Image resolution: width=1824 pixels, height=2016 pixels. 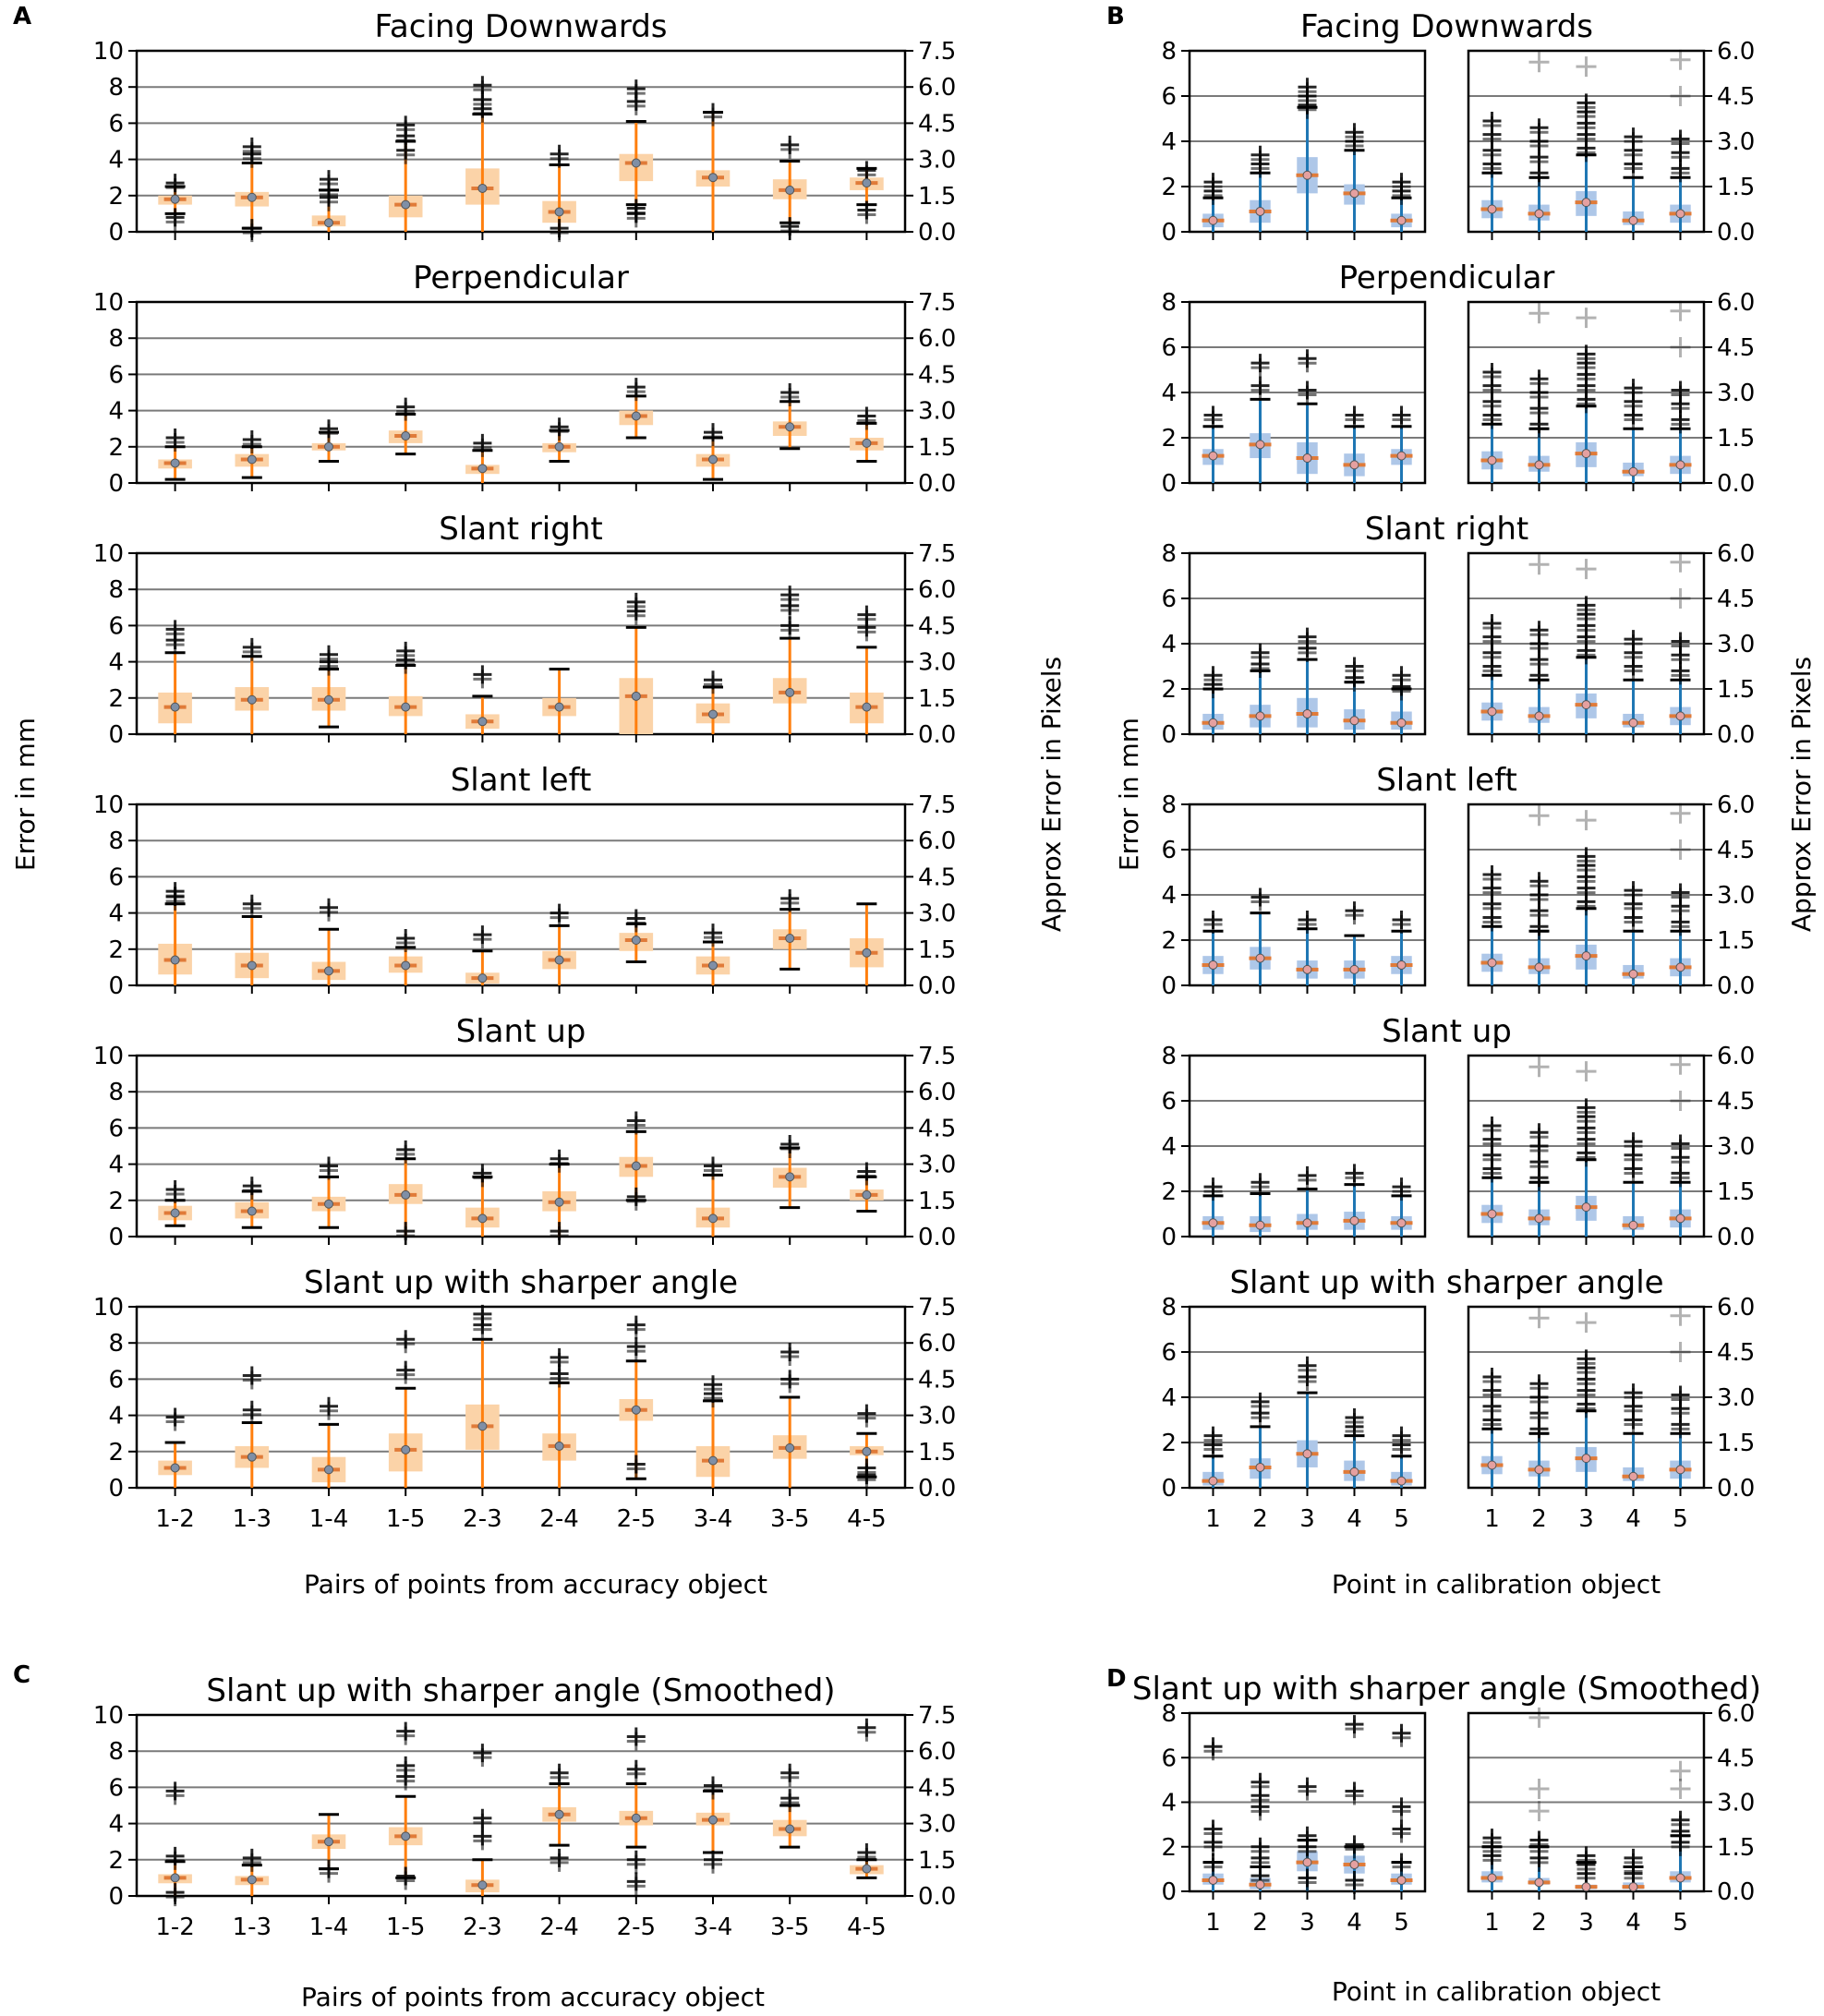 What do you see at coordinates (108, 1056) in the screenshot?
I see `y-tick-label: 10` at bounding box center [108, 1056].